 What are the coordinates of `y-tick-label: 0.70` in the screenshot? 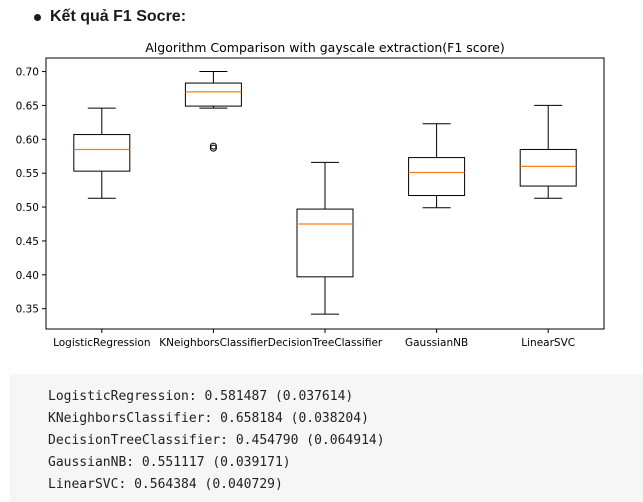 It's located at (27, 73).